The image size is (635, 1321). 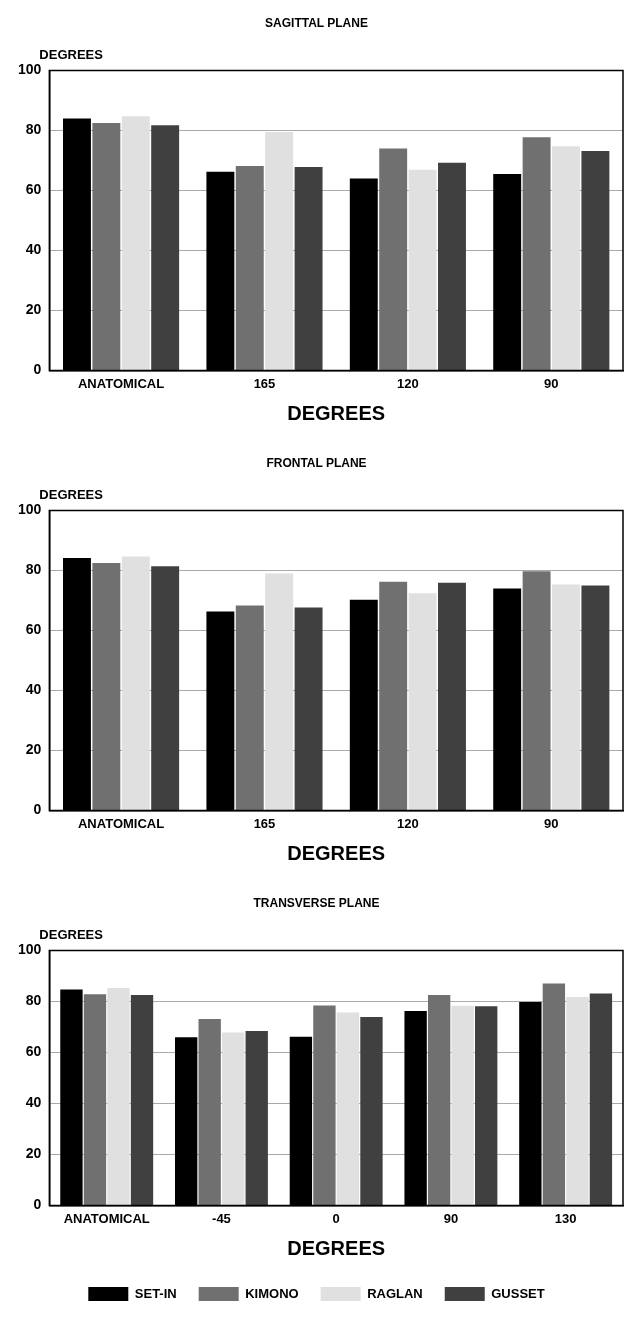 I want to click on legend-label: SET-IN, so click(x=155, y=1293).